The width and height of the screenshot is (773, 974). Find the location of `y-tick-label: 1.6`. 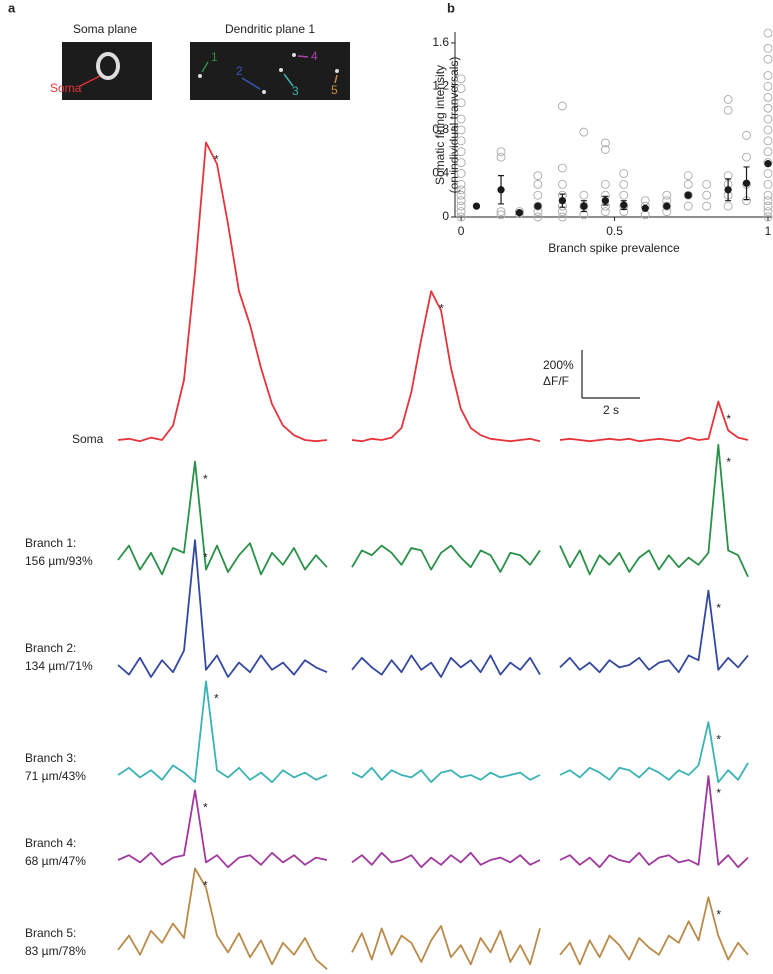

y-tick-label: 1.6 is located at coordinates (440, 42).